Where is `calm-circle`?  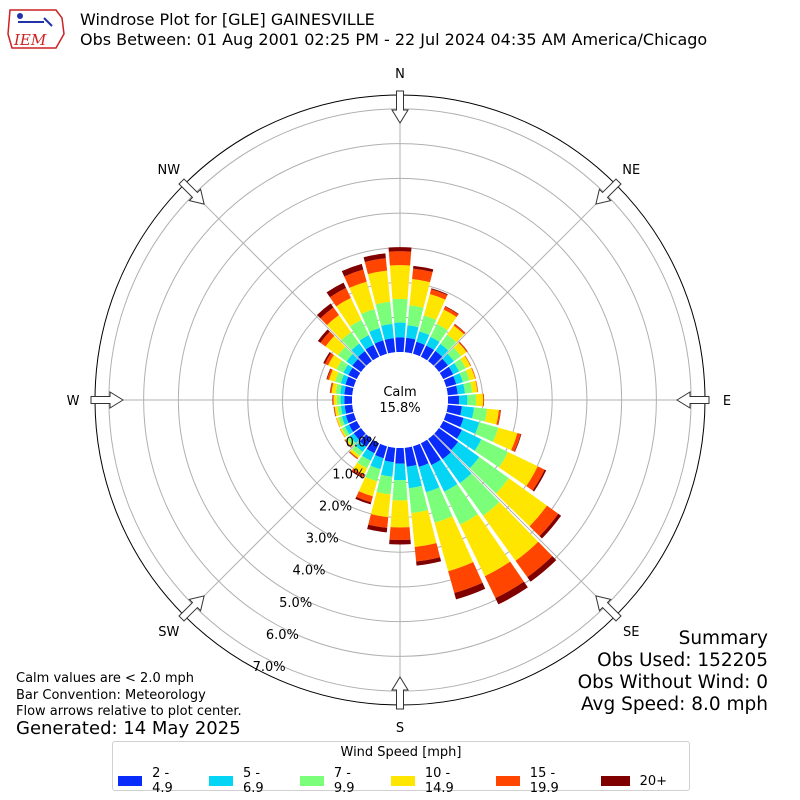
calm-circle is located at coordinates (400, 400).